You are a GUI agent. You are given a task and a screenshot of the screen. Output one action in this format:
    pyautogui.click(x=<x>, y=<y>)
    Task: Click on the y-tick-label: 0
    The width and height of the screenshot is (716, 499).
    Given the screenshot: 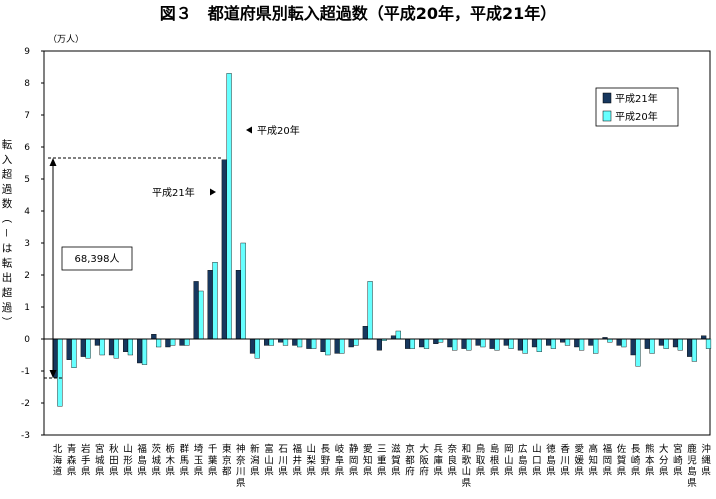 What is the action you would take?
    pyautogui.click(x=27, y=340)
    